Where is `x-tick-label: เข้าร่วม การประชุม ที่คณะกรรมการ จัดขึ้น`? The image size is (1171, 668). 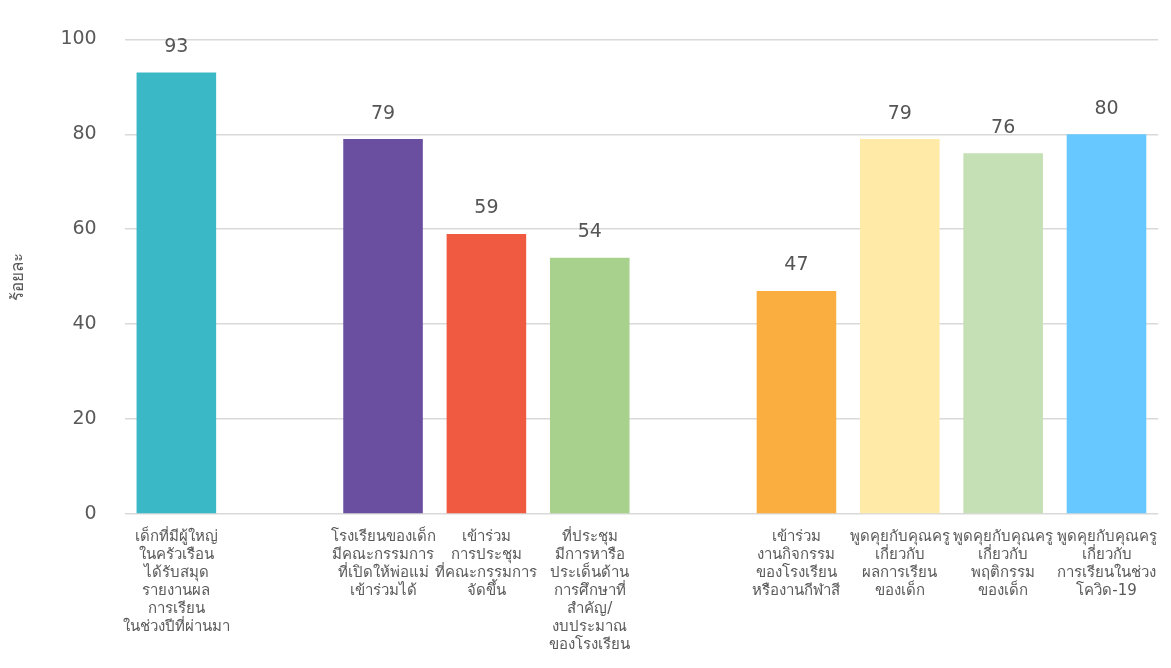 x-tick-label: เข้าร่วม การประชุม ที่คณะกรรมการ จัดขึ้น is located at coordinates (486, 562).